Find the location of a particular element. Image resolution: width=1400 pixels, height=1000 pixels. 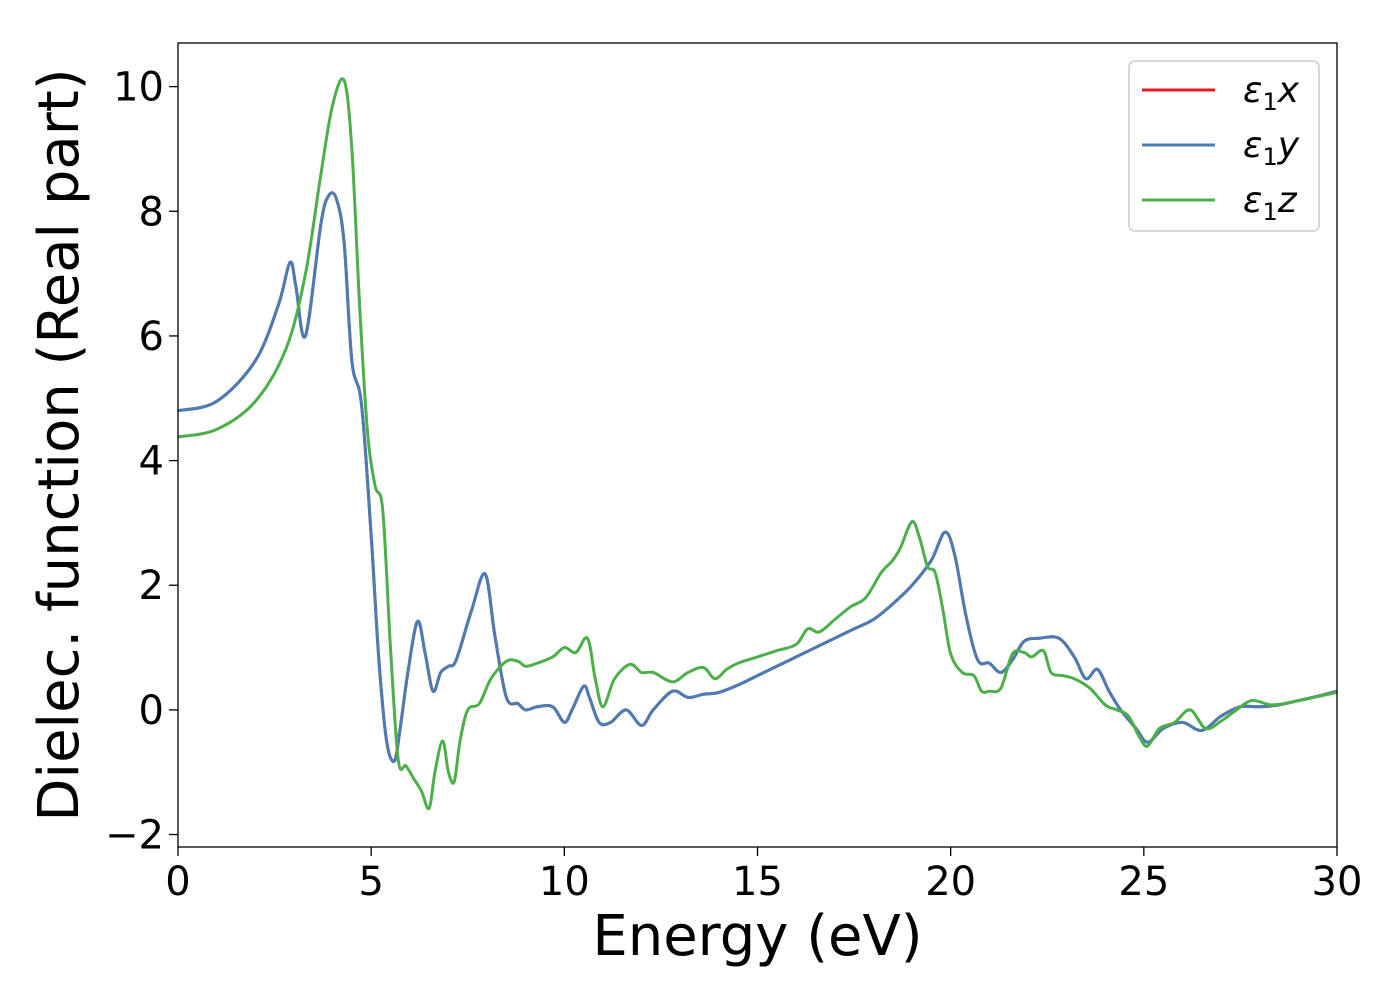

y-axis-ticks: −2 0 2 4 6 8 10 is located at coordinates (141, 462).